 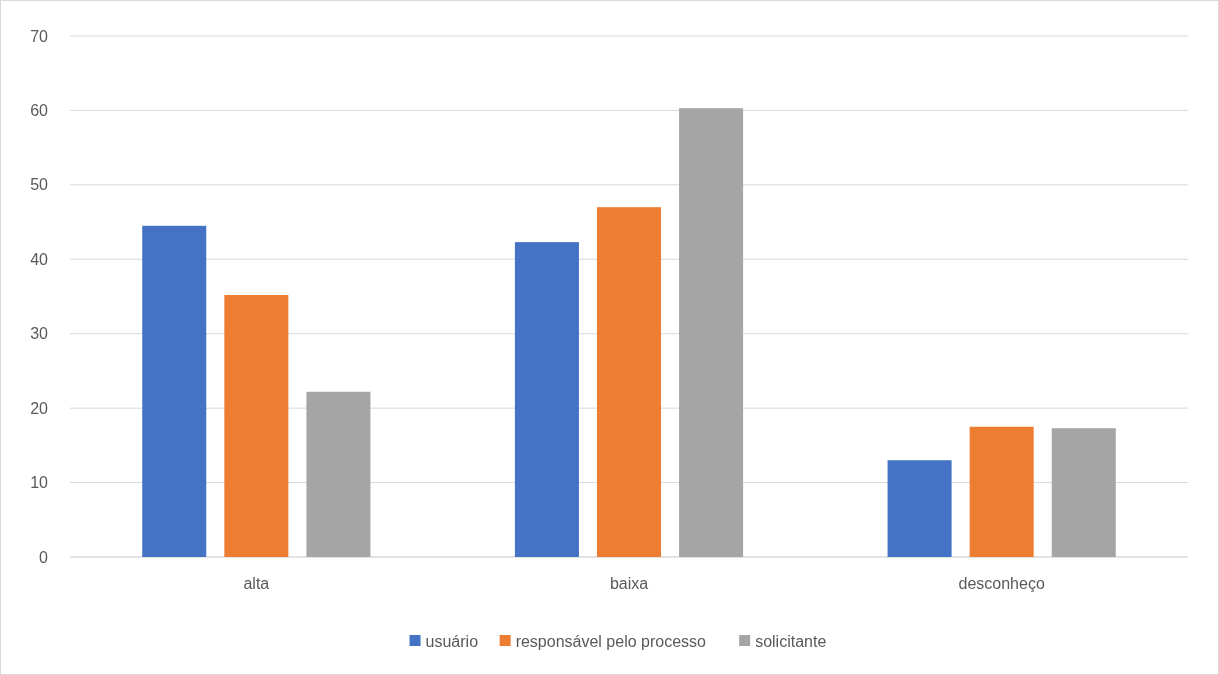 What do you see at coordinates (256, 583) in the screenshot?
I see `x-tick-label: alta` at bounding box center [256, 583].